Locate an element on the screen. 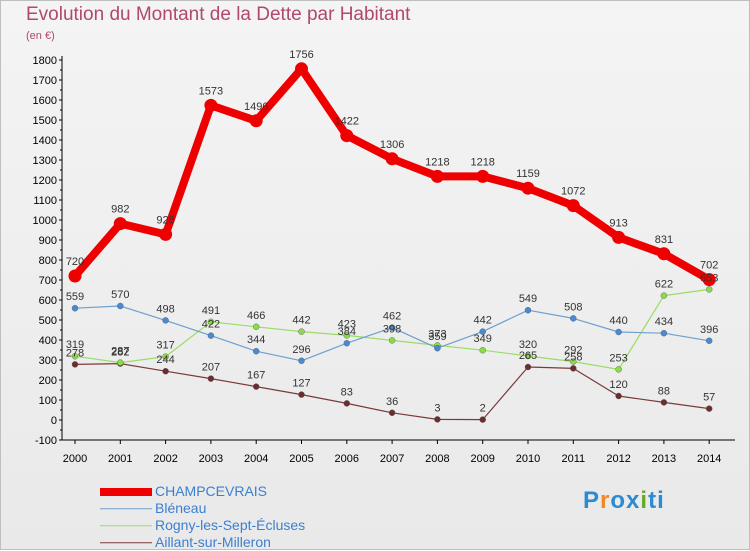  data-label: 244 is located at coordinates (165, 360).